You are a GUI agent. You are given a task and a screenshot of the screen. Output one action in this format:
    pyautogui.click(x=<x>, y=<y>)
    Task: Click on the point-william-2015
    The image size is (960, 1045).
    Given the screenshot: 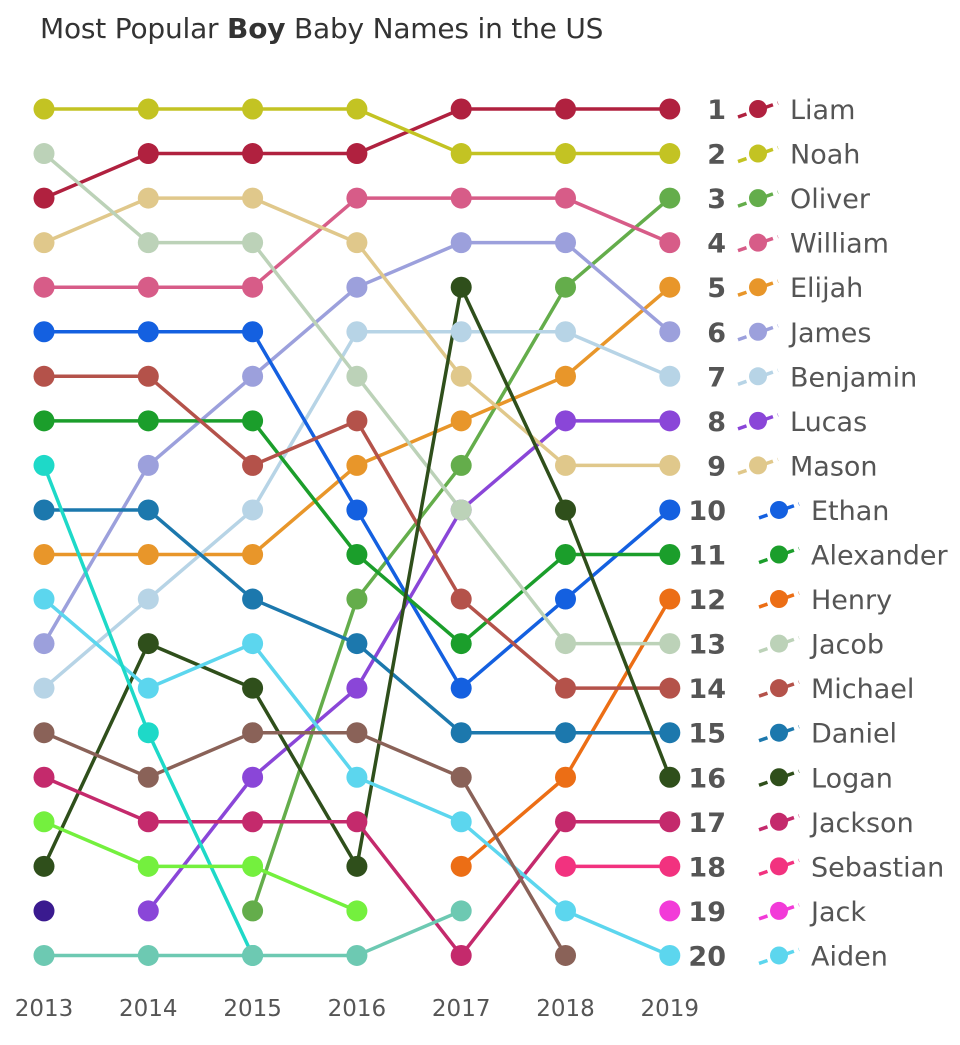 What is the action you would take?
    pyautogui.click(x=253, y=287)
    